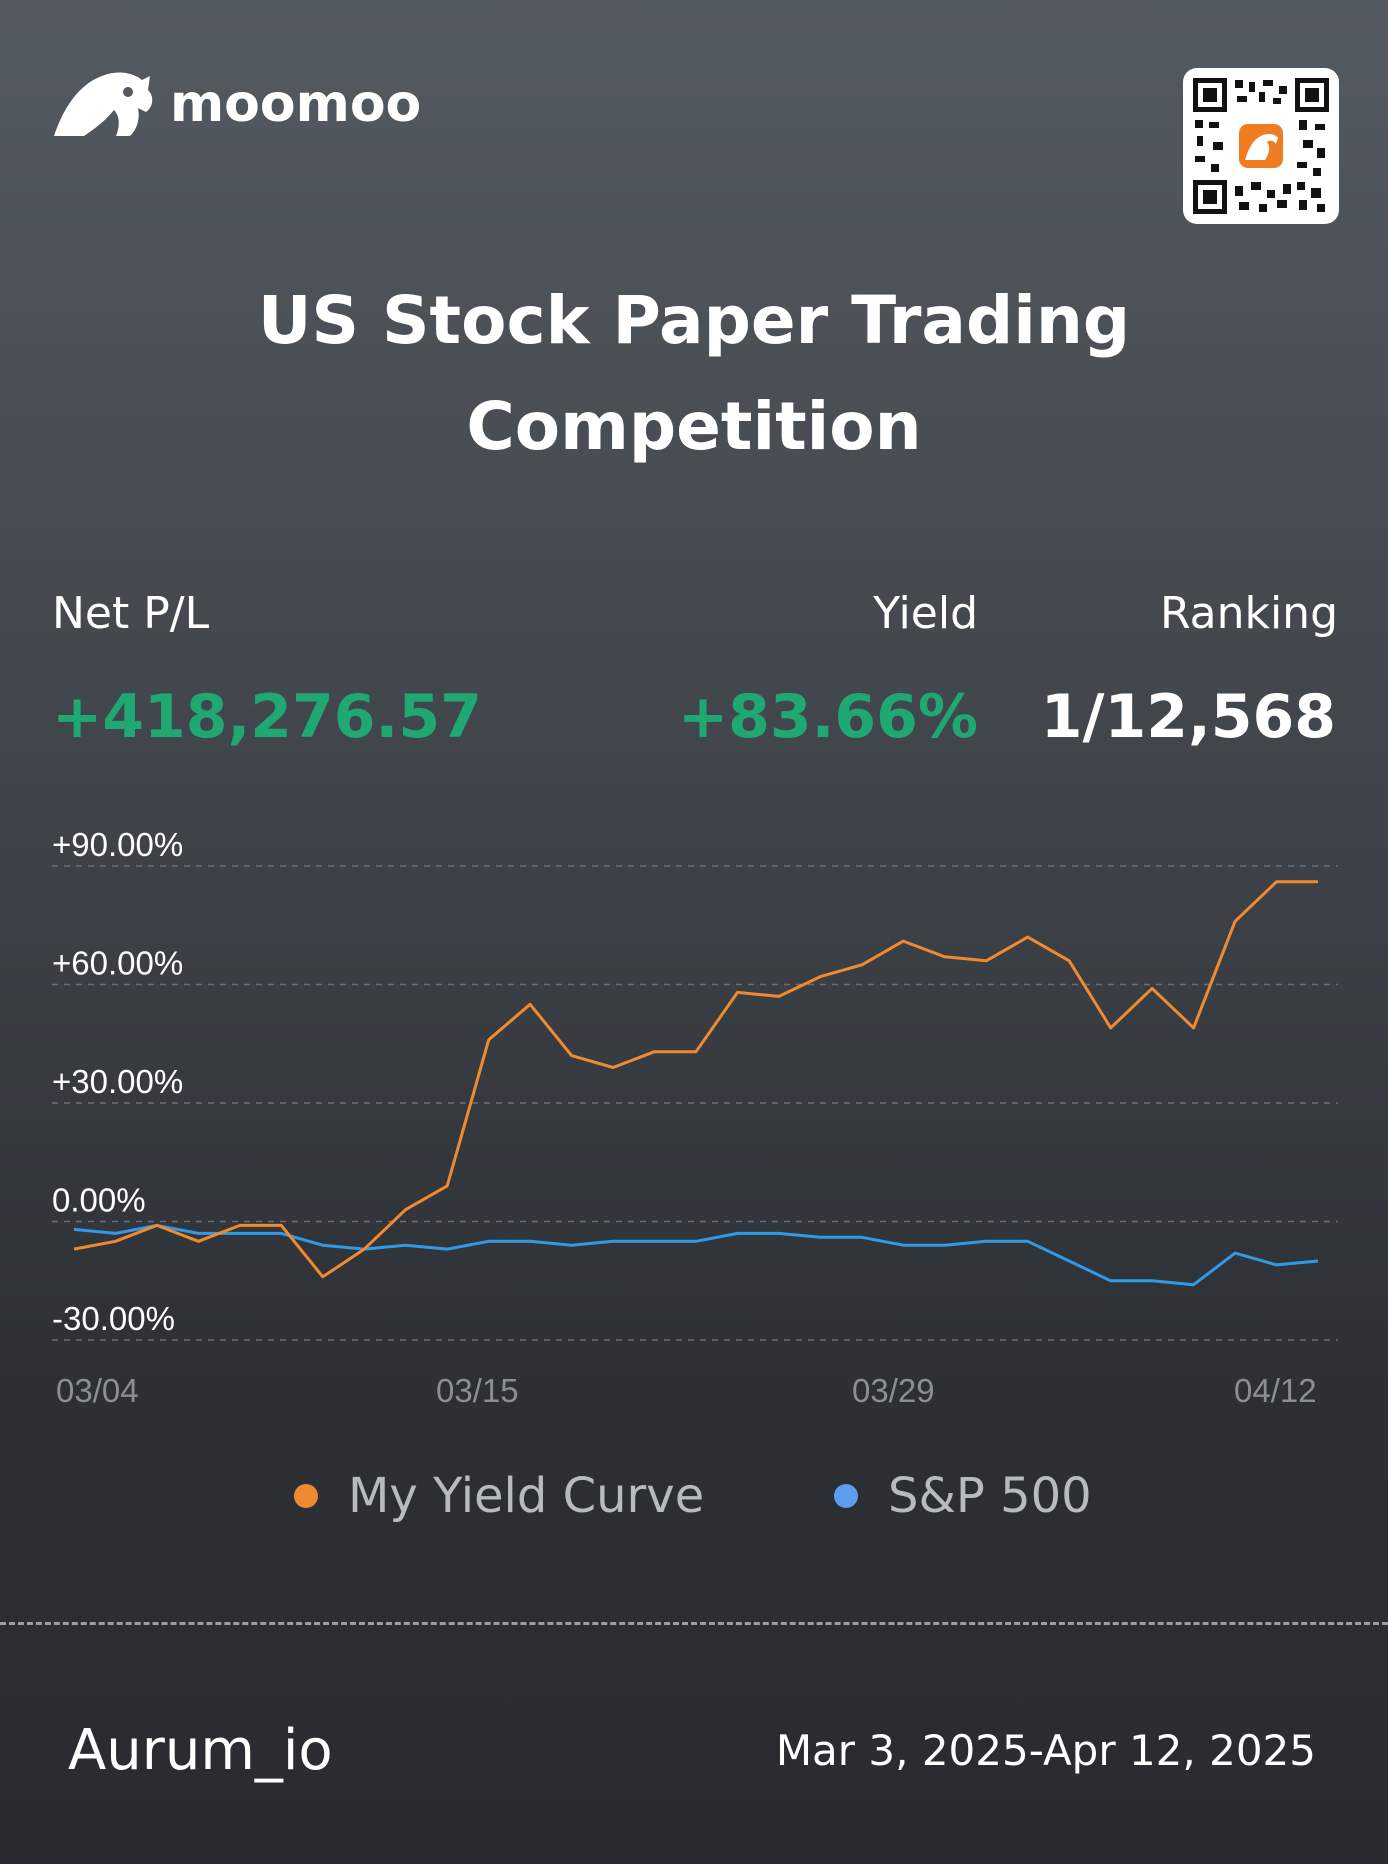  What do you see at coordinates (1261, 146) in the screenshot?
I see `qr-code-icon` at bounding box center [1261, 146].